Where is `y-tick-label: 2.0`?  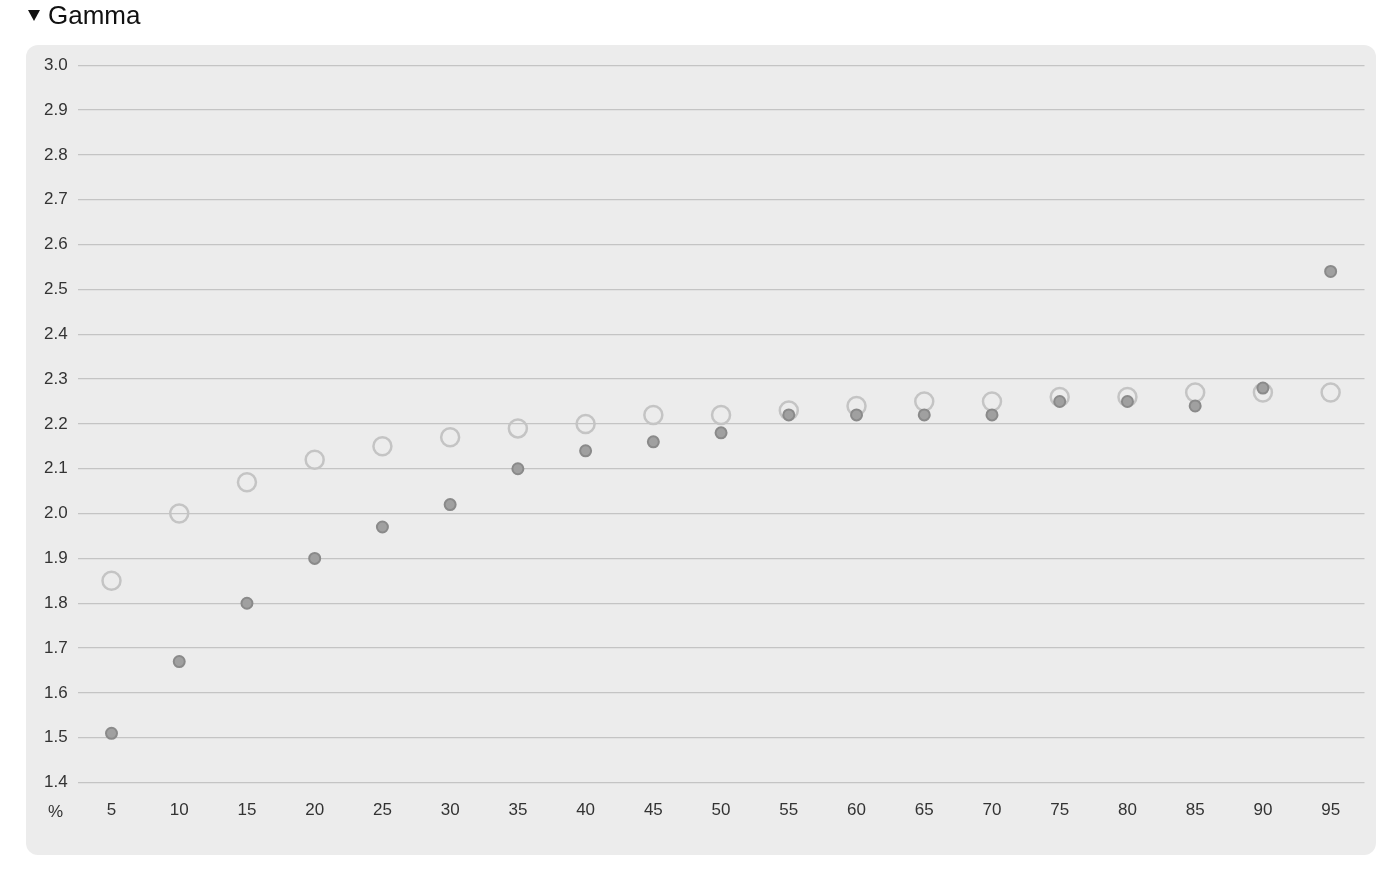 y-tick-label: 2.0 is located at coordinates (55, 513).